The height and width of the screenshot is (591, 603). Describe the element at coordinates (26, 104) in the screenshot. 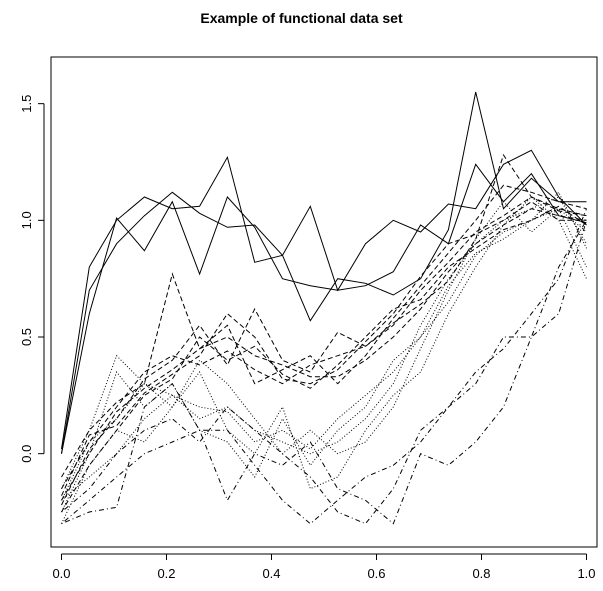

I see `y-tick-label: 1.5` at that location.